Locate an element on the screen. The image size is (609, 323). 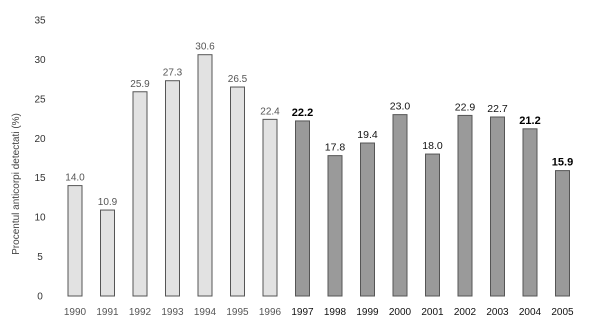
y-tick-label: 10 is located at coordinates (40, 218).